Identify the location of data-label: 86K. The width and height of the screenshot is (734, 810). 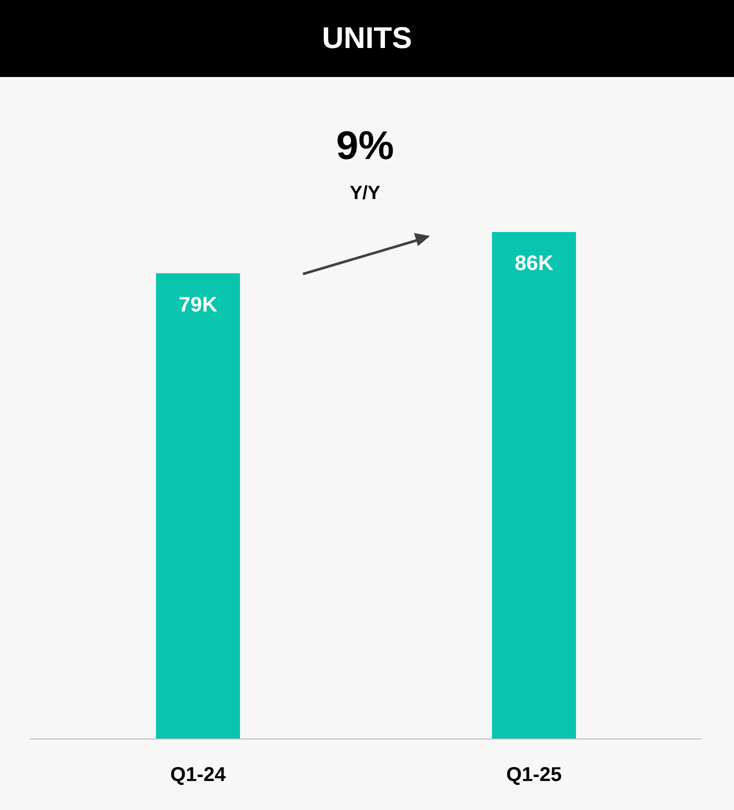
(534, 263).